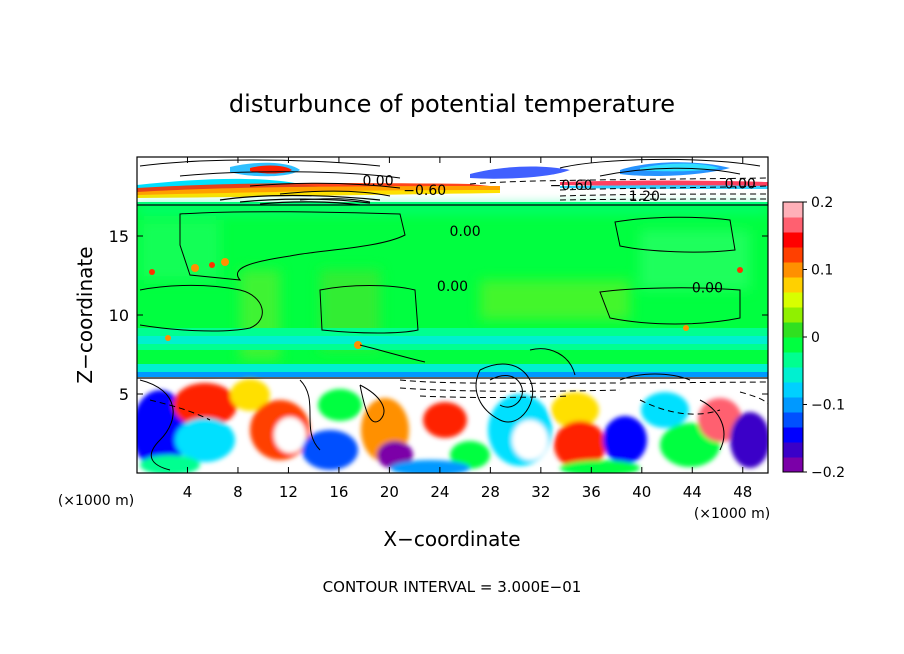  I want to click on y-axis-label: Z−coordinate, so click(85, 314).